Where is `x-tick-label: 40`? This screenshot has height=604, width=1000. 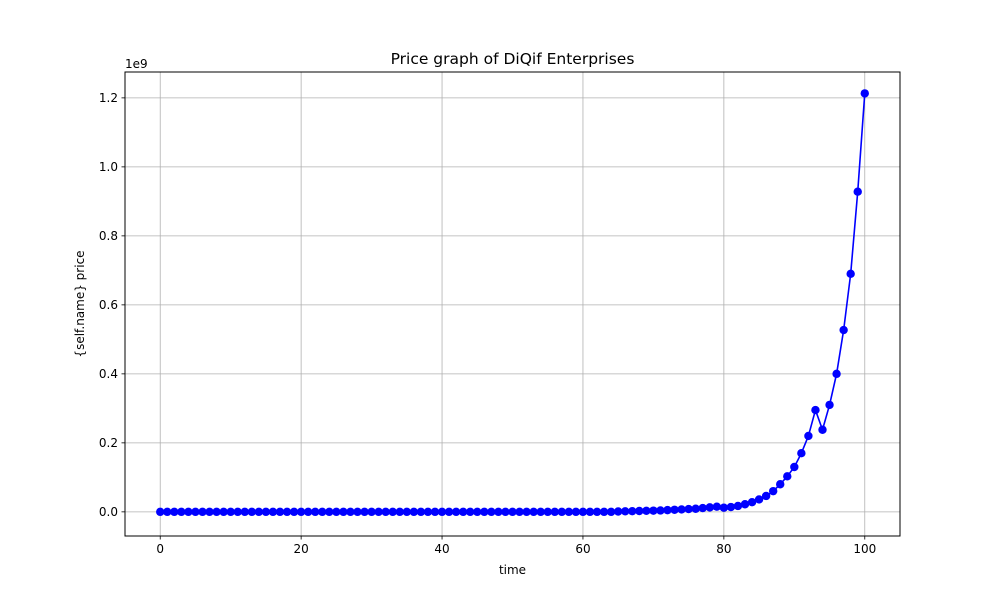
x-tick-label: 40 is located at coordinates (441, 549).